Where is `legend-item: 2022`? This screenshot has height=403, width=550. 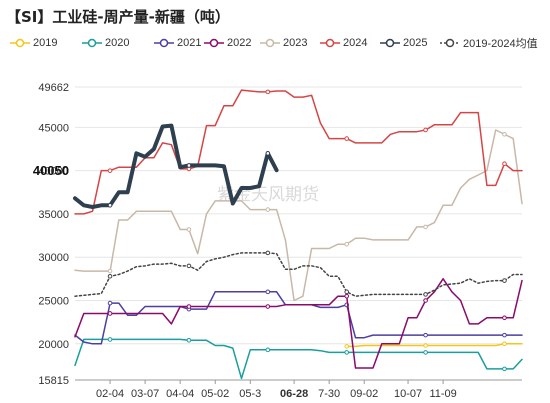
legend-item: 2022 is located at coordinates (227, 43).